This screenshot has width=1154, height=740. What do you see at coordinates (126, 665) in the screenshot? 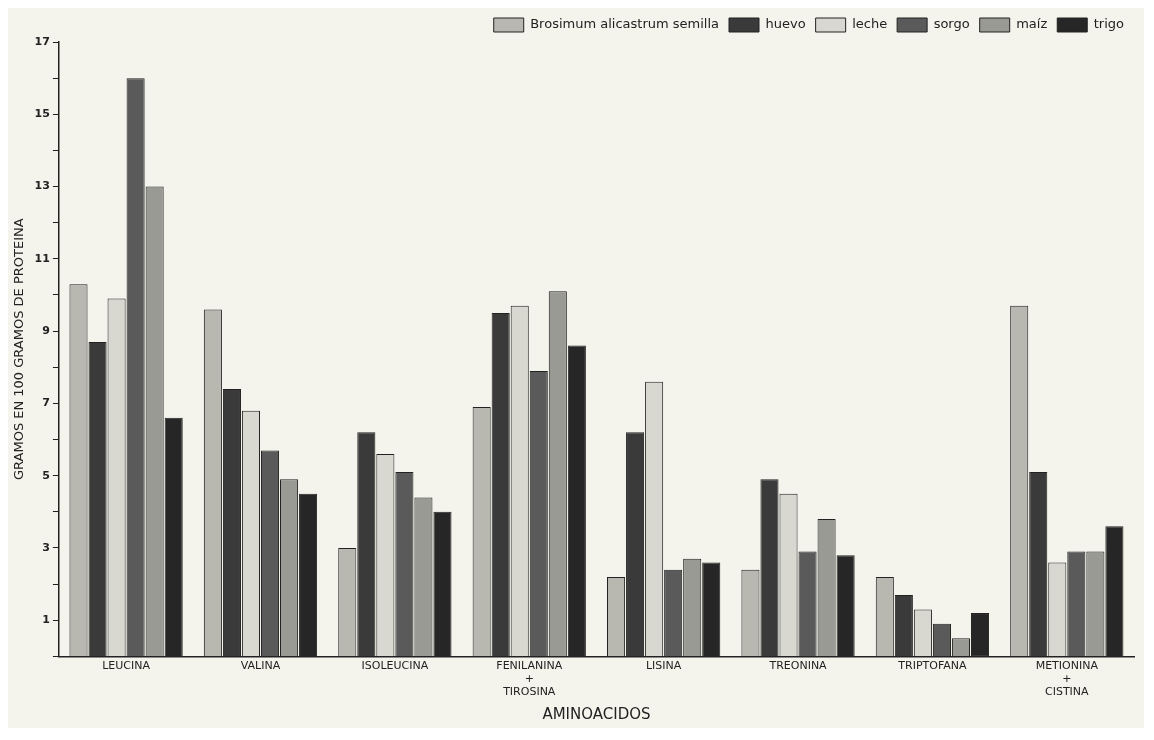
I see `x-tick-label: LEUCINA` at bounding box center [126, 665].